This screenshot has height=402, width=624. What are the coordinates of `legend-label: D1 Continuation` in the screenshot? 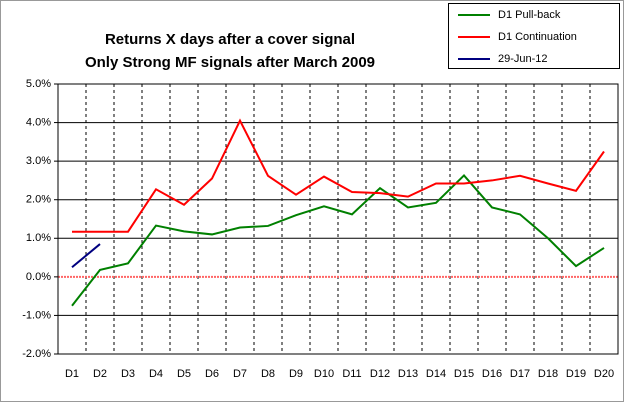 It's located at (537, 37).